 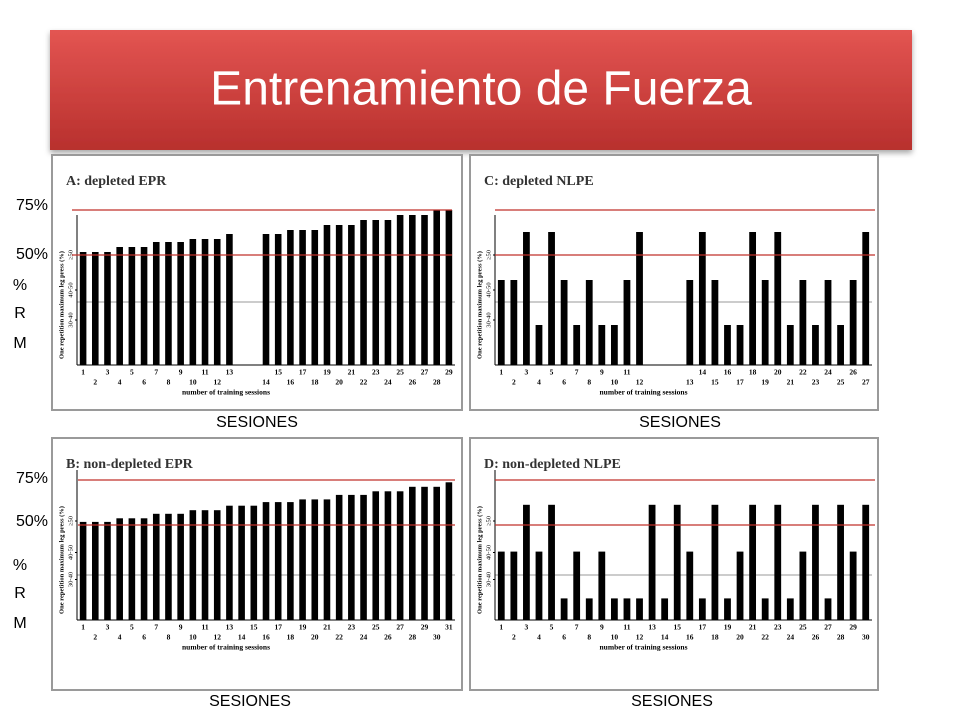 What do you see at coordinates (828, 372) in the screenshot?
I see `x-tick-label: 24` at bounding box center [828, 372].